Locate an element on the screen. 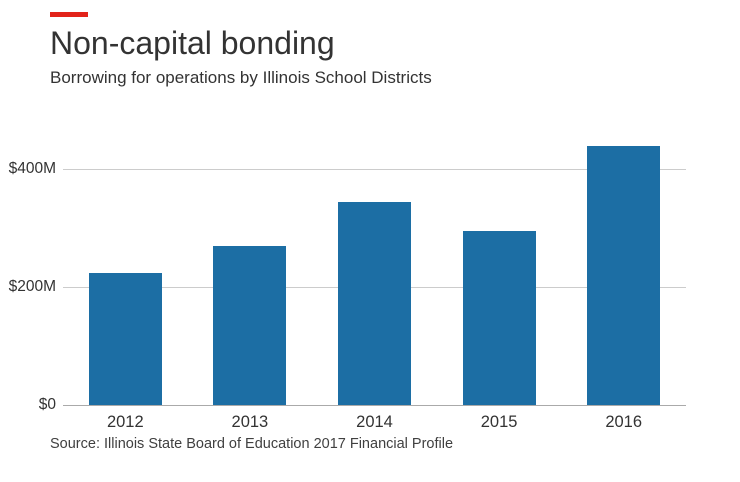 The height and width of the screenshot is (482, 740). x-axis-label: 2014 is located at coordinates (374, 422).